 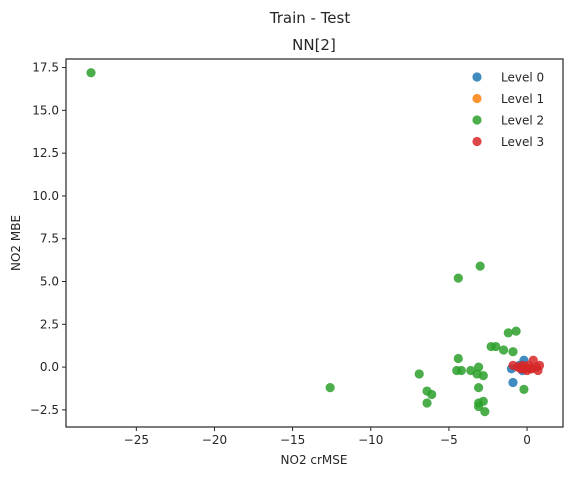 I want to click on x-tick-label: −25, so click(x=136, y=440).